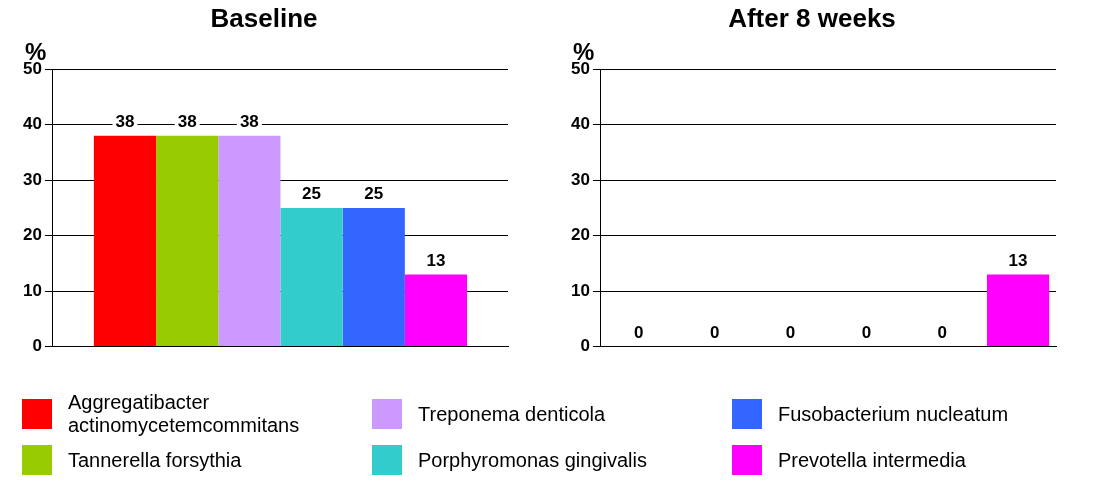 The image size is (1097, 495). What do you see at coordinates (184, 414) in the screenshot?
I see `legend-label: Aggregatibacter actinomycetemcommitans` at bounding box center [184, 414].